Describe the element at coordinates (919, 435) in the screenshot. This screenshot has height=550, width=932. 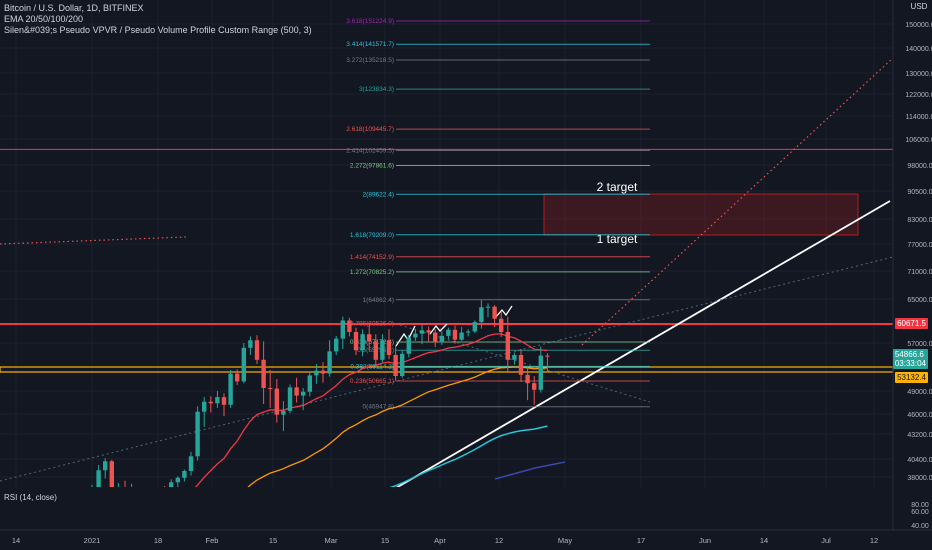
I see `price-tick-label: 43200.0` at that location.